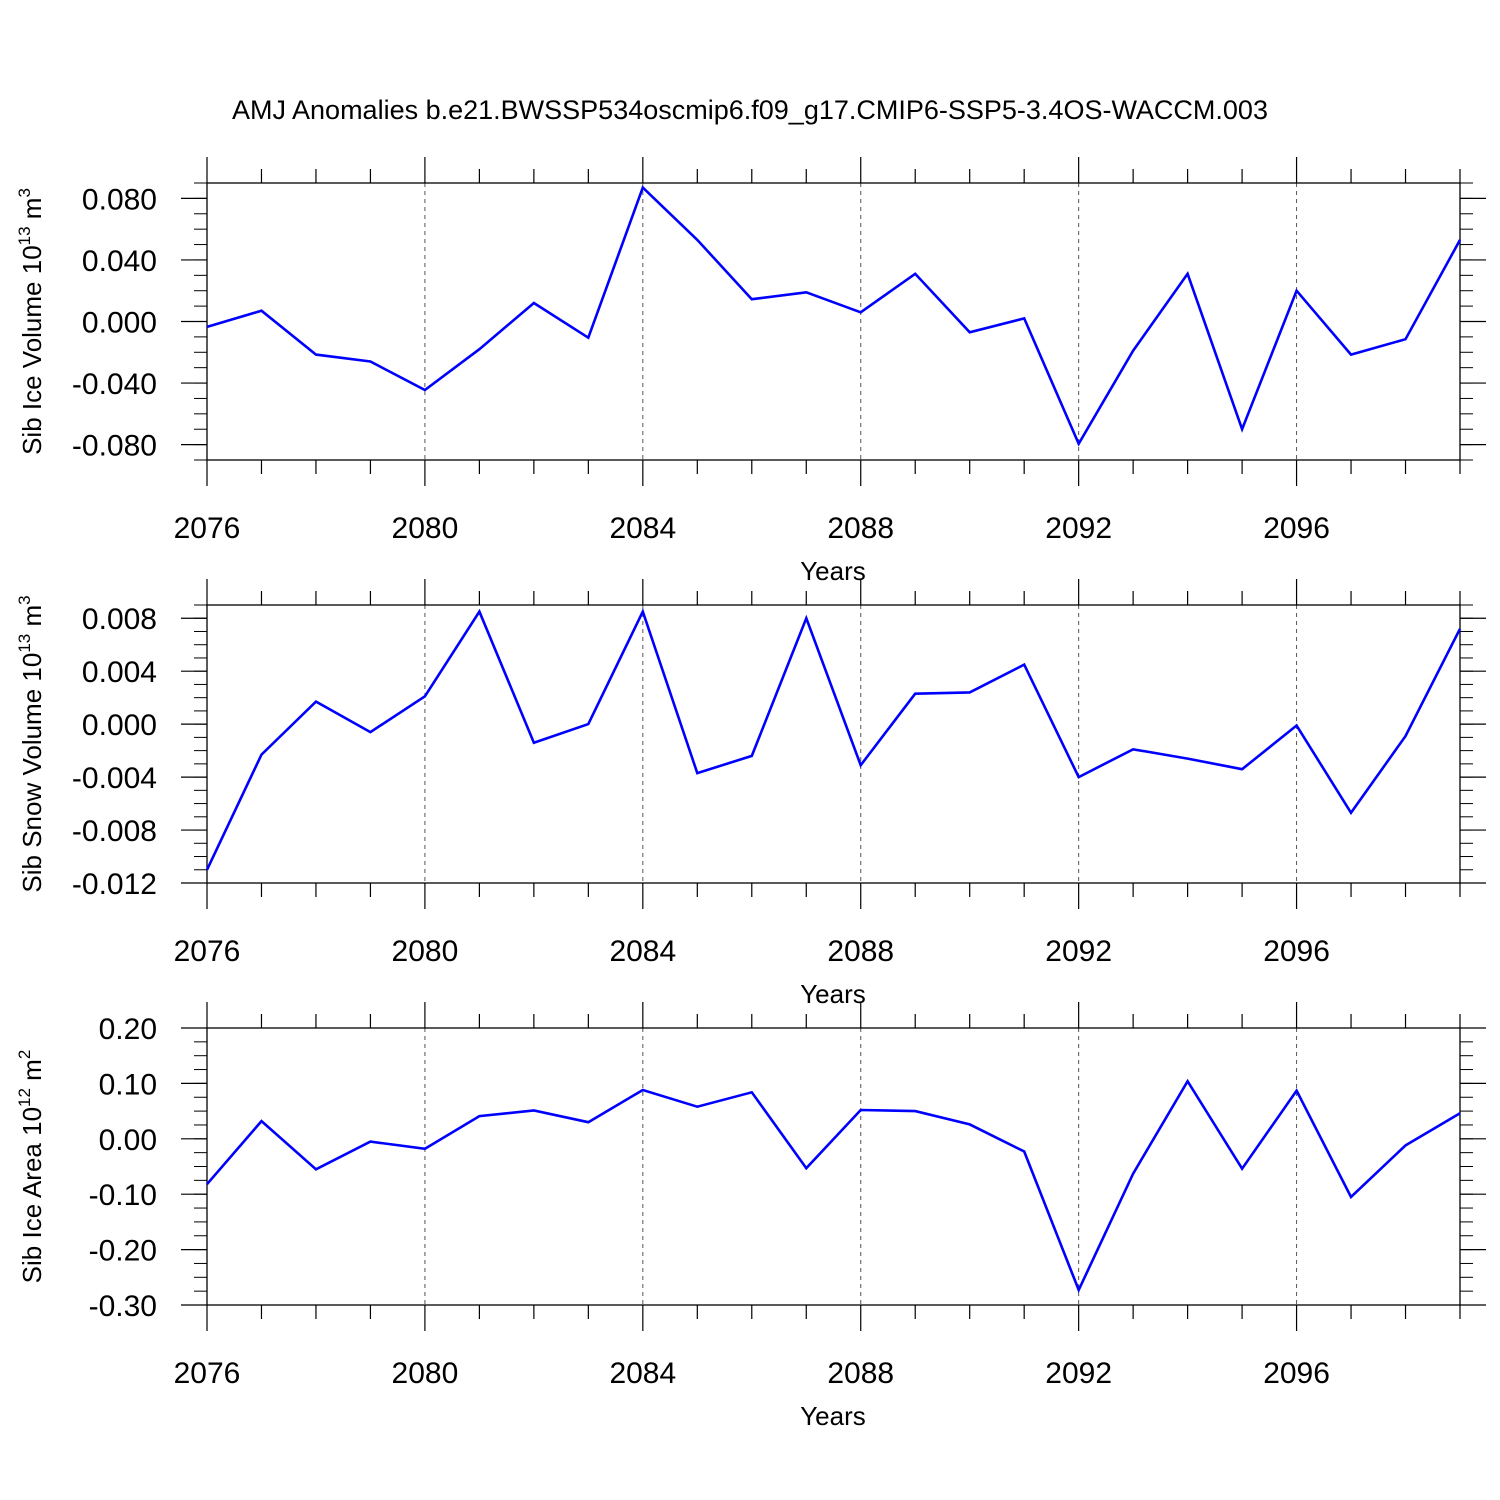 The height and width of the screenshot is (1500, 1500). What do you see at coordinates (31, 321) in the screenshot?
I see `y-axis-label: Sib Ice Volume 1013 m3` at bounding box center [31, 321].